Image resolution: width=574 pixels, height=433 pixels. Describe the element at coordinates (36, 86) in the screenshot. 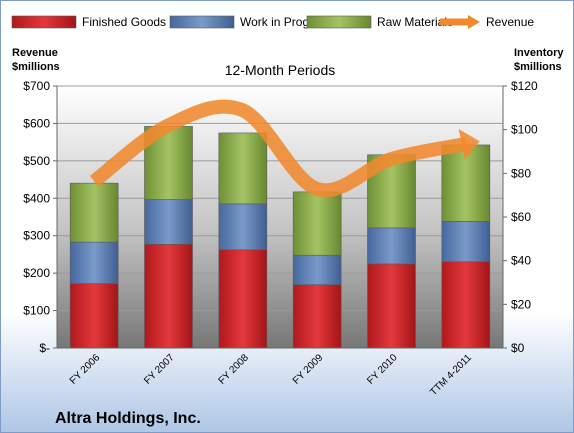

I see `left-tick-label: $700` at that location.